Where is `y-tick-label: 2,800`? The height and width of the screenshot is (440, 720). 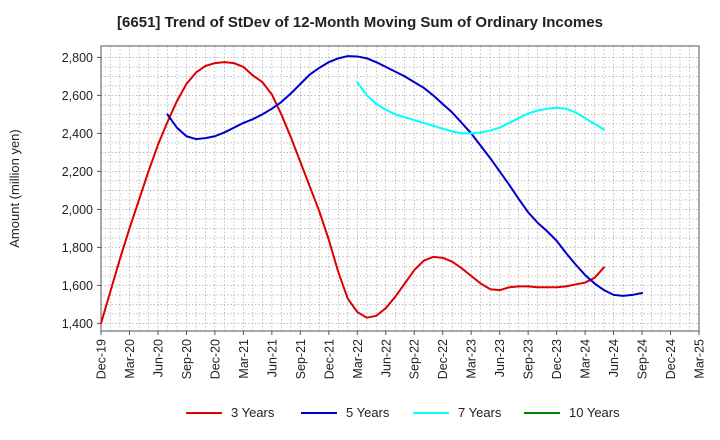
y-tick-label: 2,800 is located at coordinates (77, 58).